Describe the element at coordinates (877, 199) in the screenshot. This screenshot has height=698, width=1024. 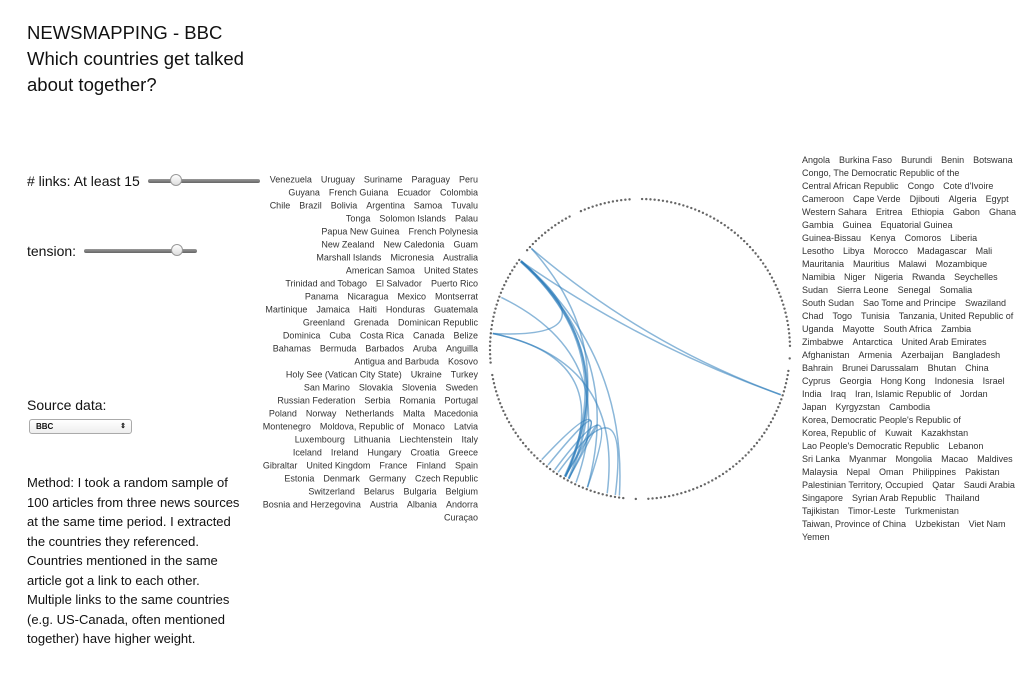
I see `country-label: Cape Verde` at that location.